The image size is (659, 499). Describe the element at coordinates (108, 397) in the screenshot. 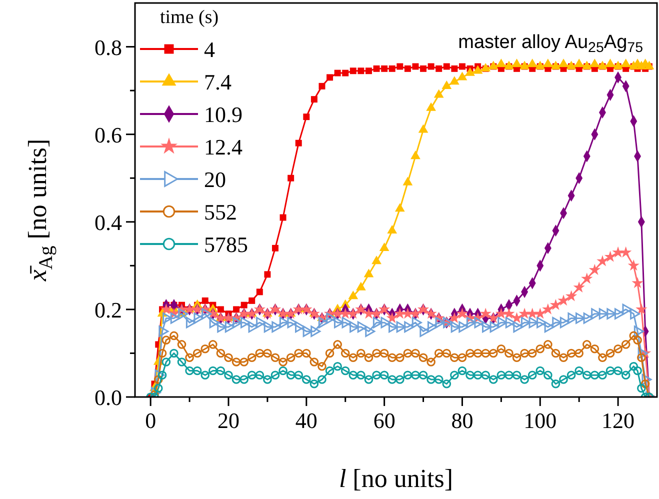

I see `y-tick-label: 0.0` at that location.